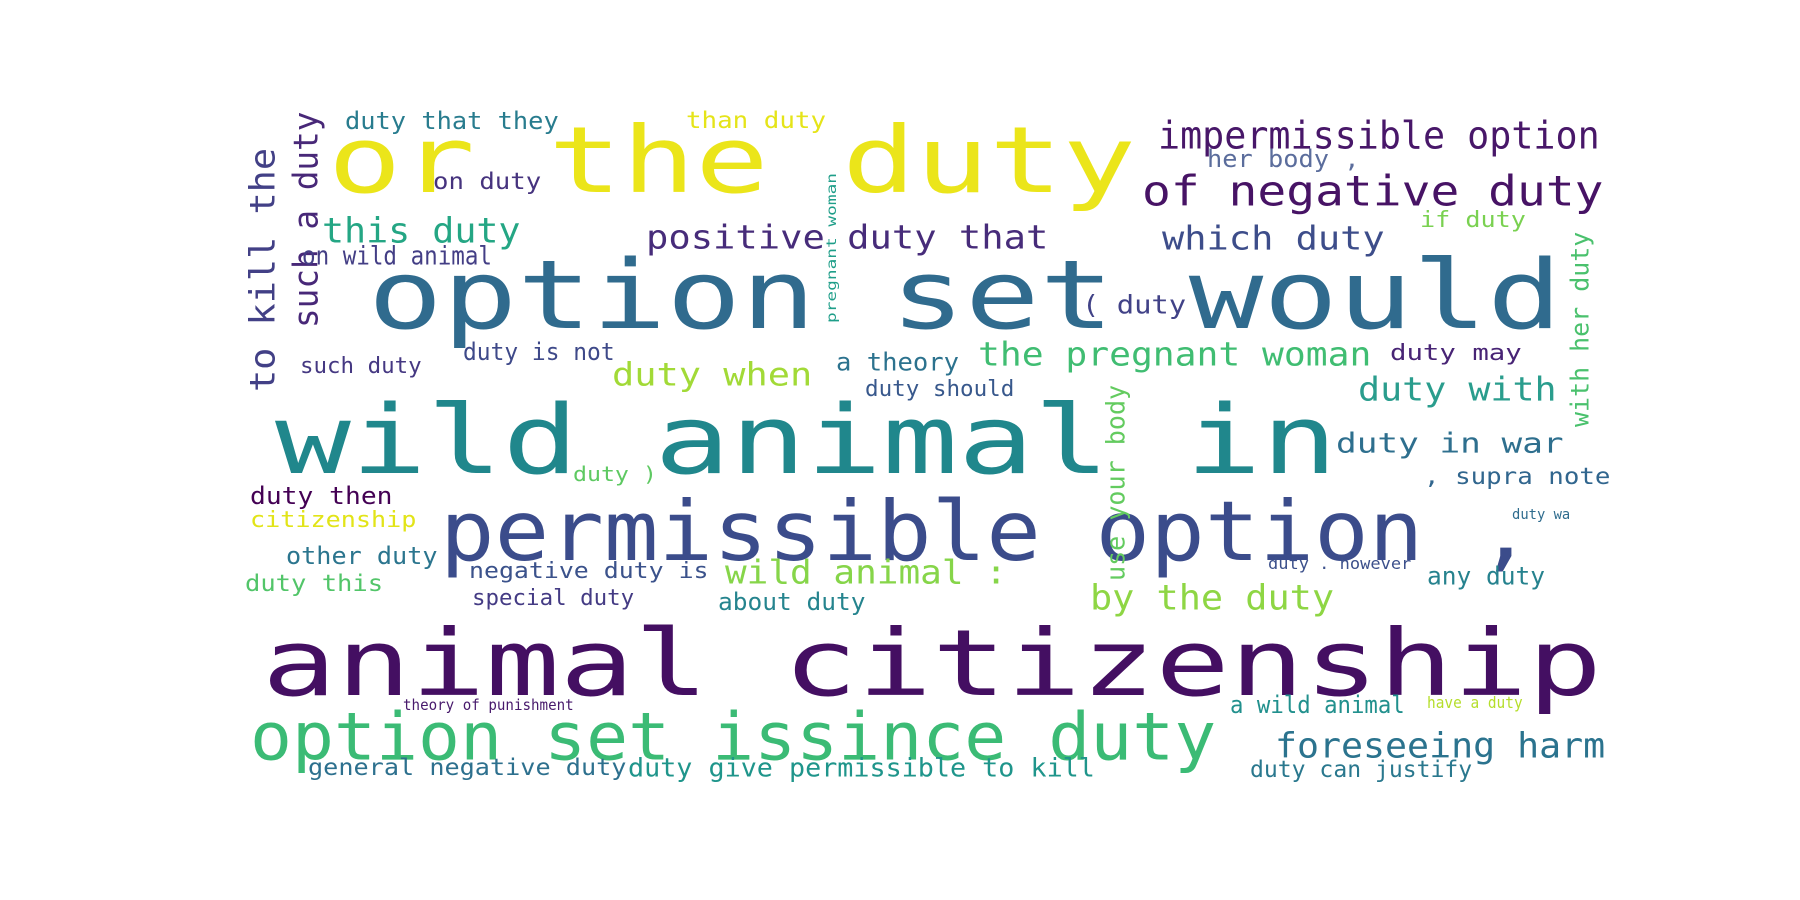 Image resolution: width=1800 pixels, height=900 pixels. I want to click on word-permissible-option: permissible option ,, so click(986, 531).